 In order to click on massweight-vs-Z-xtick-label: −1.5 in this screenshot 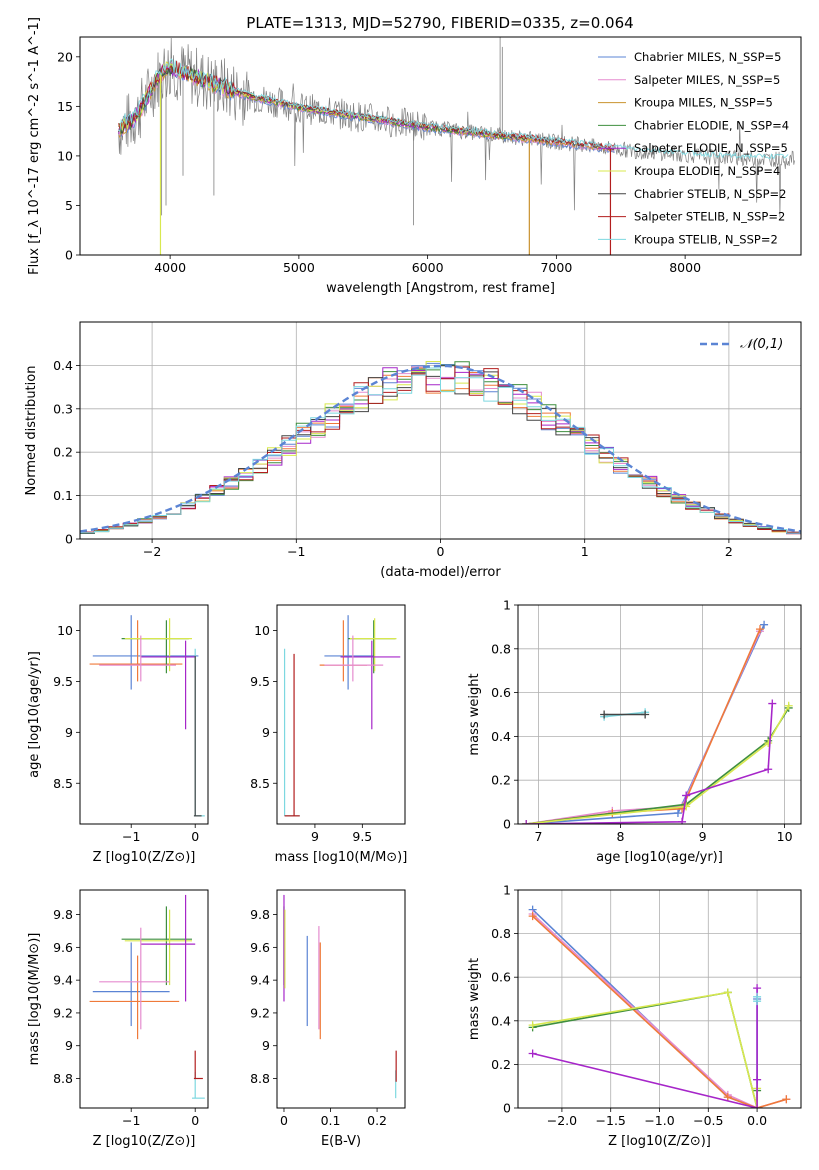, I will do `click(611, 1120)`.